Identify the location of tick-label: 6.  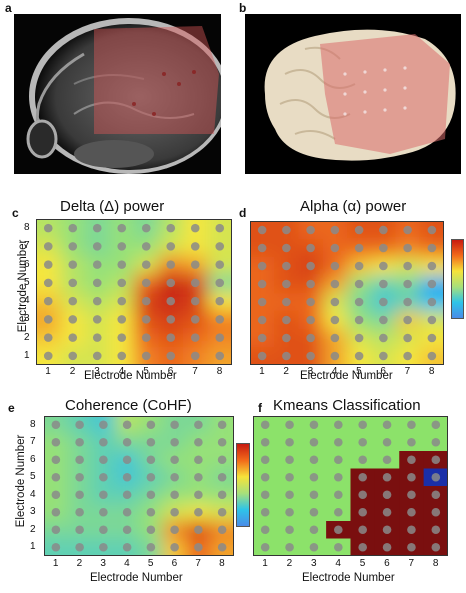
(383, 371).